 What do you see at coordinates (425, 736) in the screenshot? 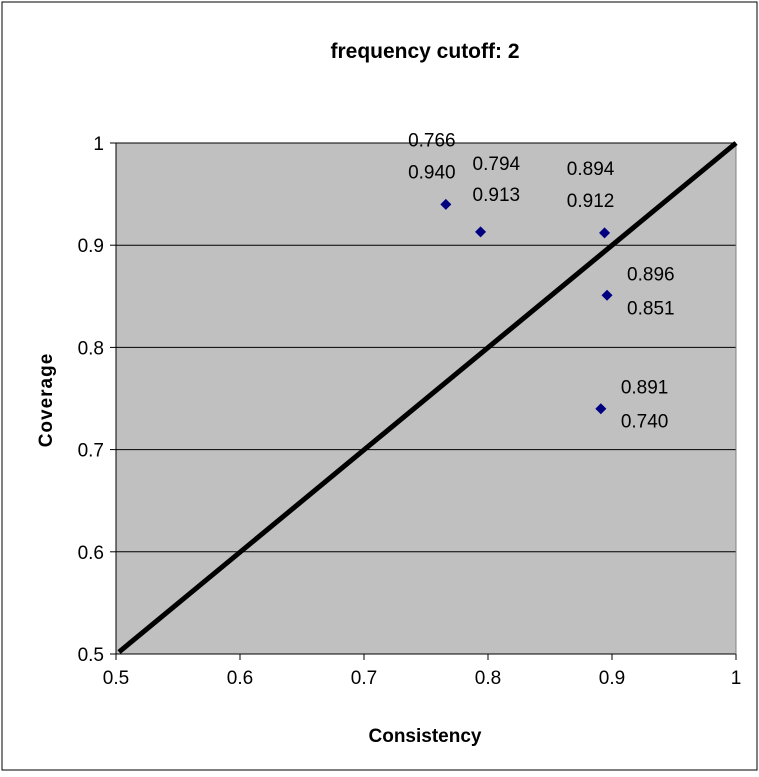
I see `x-axis-label: Consistency` at bounding box center [425, 736].